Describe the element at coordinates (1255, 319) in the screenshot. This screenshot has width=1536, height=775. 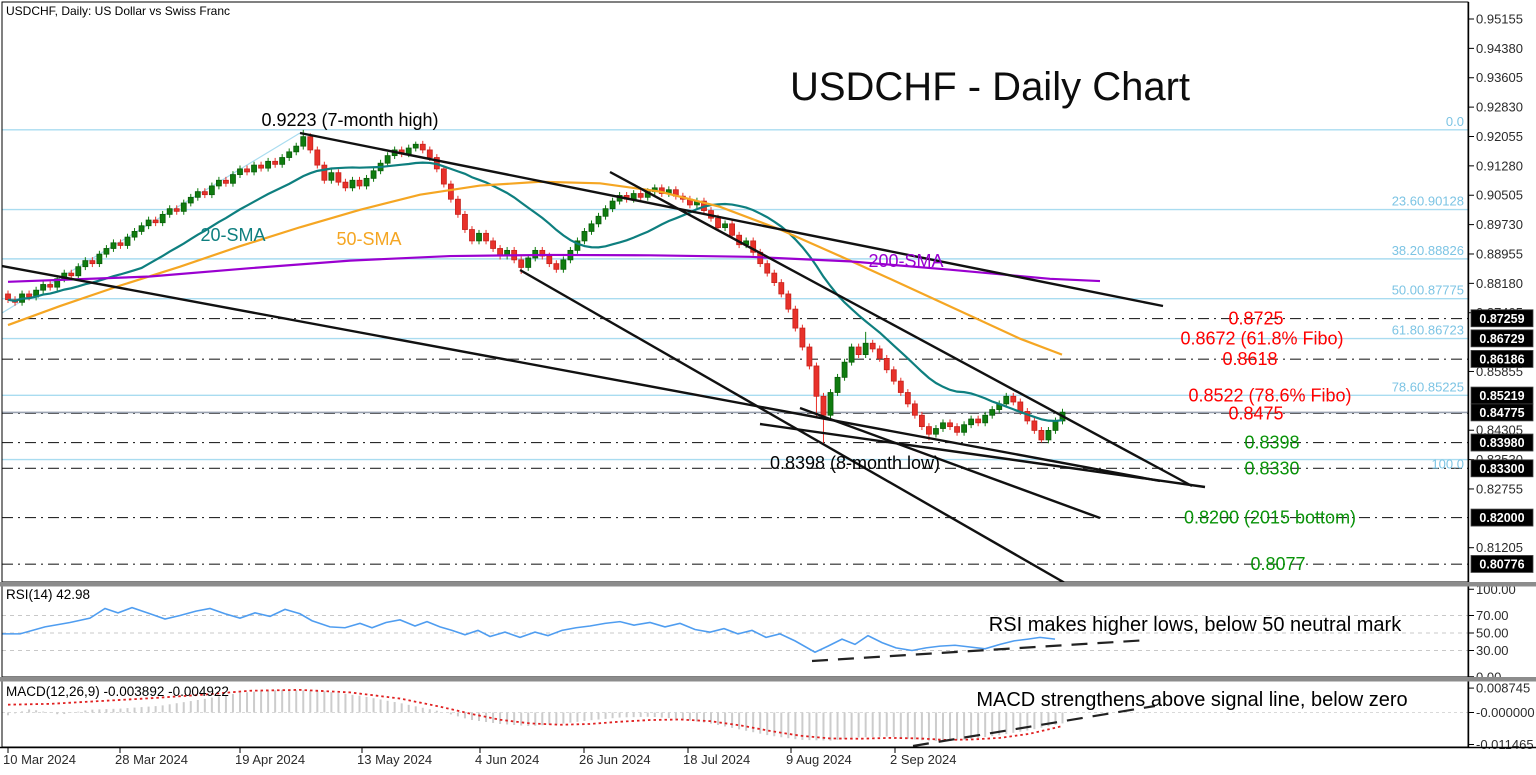
I see `price-level-label: 0.8725` at that location.